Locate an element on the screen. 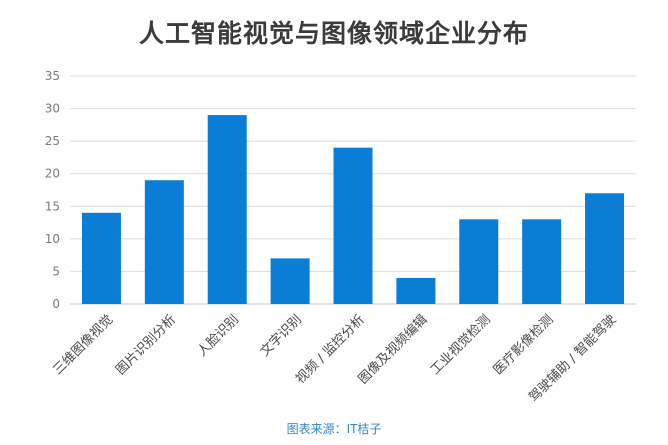 The image size is (668, 445). y-tick-label: 5 is located at coordinates (56, 271).